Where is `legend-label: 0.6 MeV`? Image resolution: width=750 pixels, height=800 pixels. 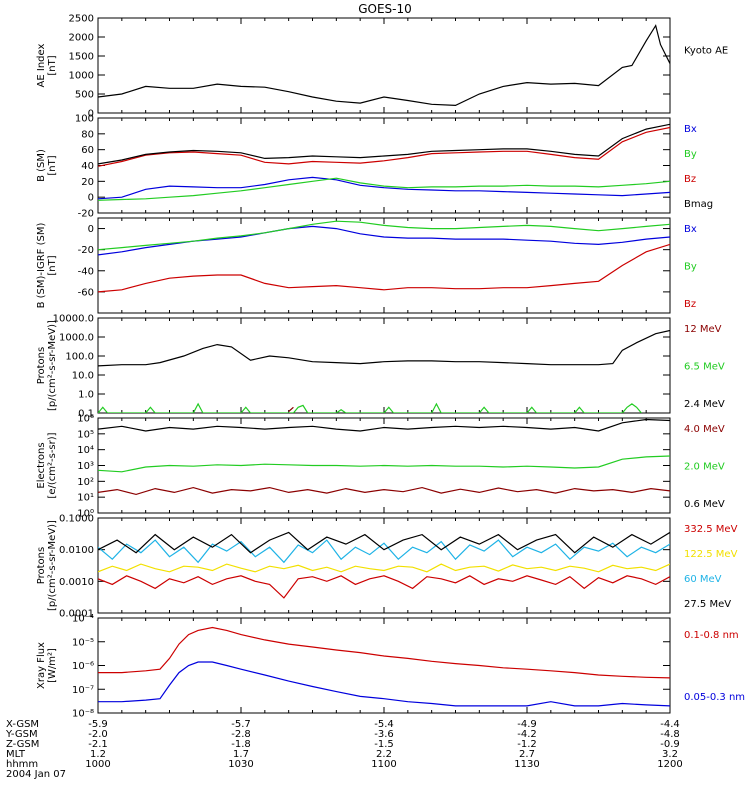 legend-label: 0.6 MeV is located at coordinates (704, 504).